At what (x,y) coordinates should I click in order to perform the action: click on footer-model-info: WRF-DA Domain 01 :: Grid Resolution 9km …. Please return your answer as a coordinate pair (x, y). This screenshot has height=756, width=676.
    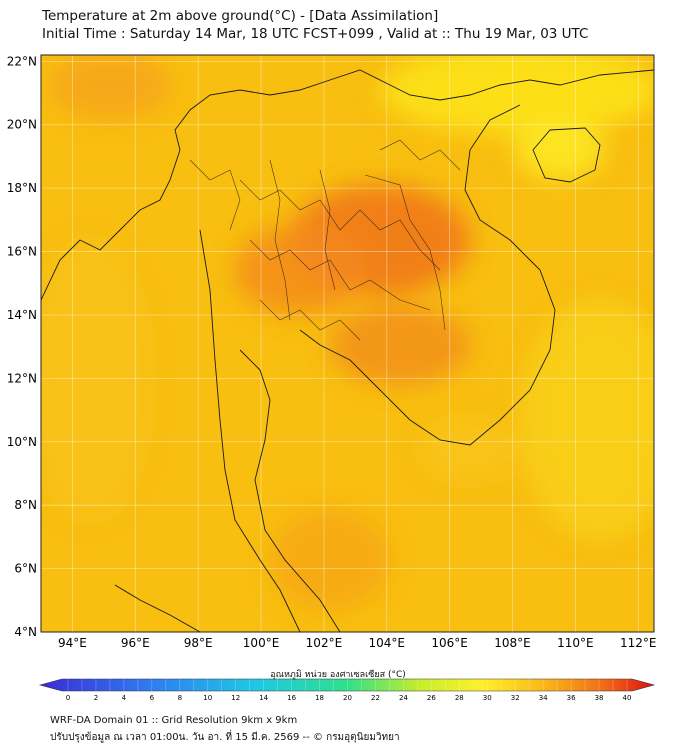
    Looking at the image, I should click on (174, 720).